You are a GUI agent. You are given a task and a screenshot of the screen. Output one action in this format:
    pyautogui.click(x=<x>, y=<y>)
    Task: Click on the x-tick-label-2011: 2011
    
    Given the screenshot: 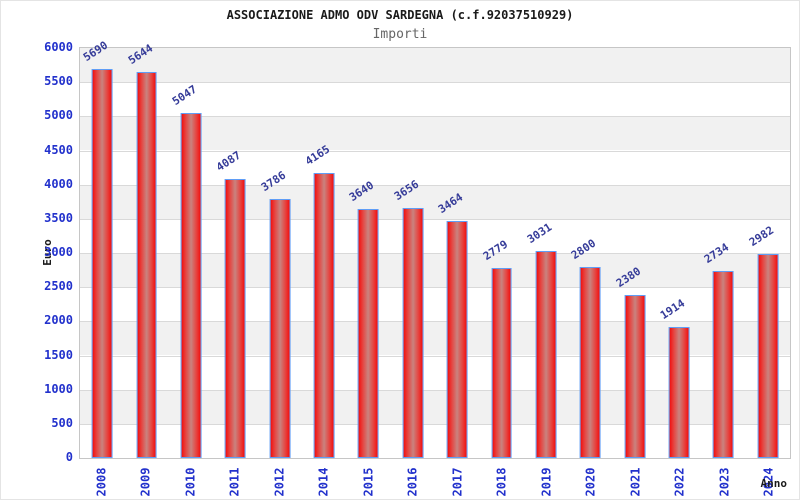 What is the action you would take?
    pyautogui.click(x=234, y=482)
    